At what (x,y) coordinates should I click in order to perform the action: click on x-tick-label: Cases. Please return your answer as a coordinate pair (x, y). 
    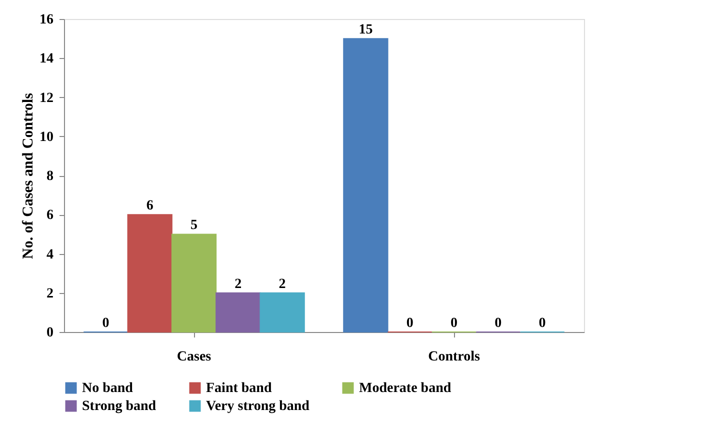
    Looking at the image, I should click on (194, 357).